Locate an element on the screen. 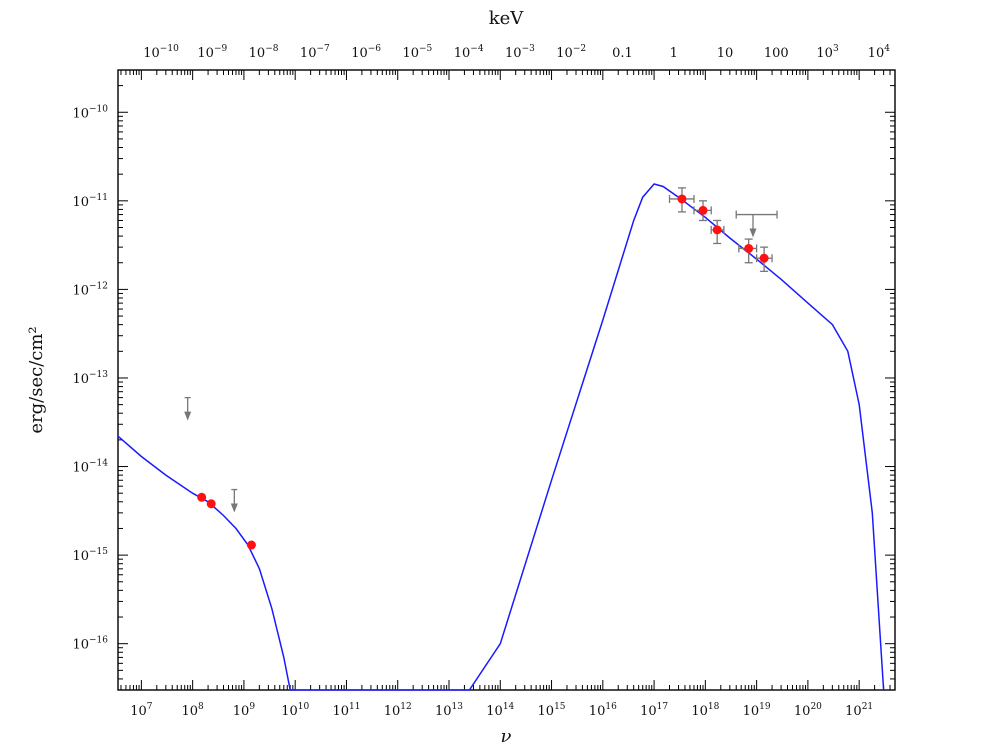  x-tick-label: 10¹³ is located at coordinates (449, 710).